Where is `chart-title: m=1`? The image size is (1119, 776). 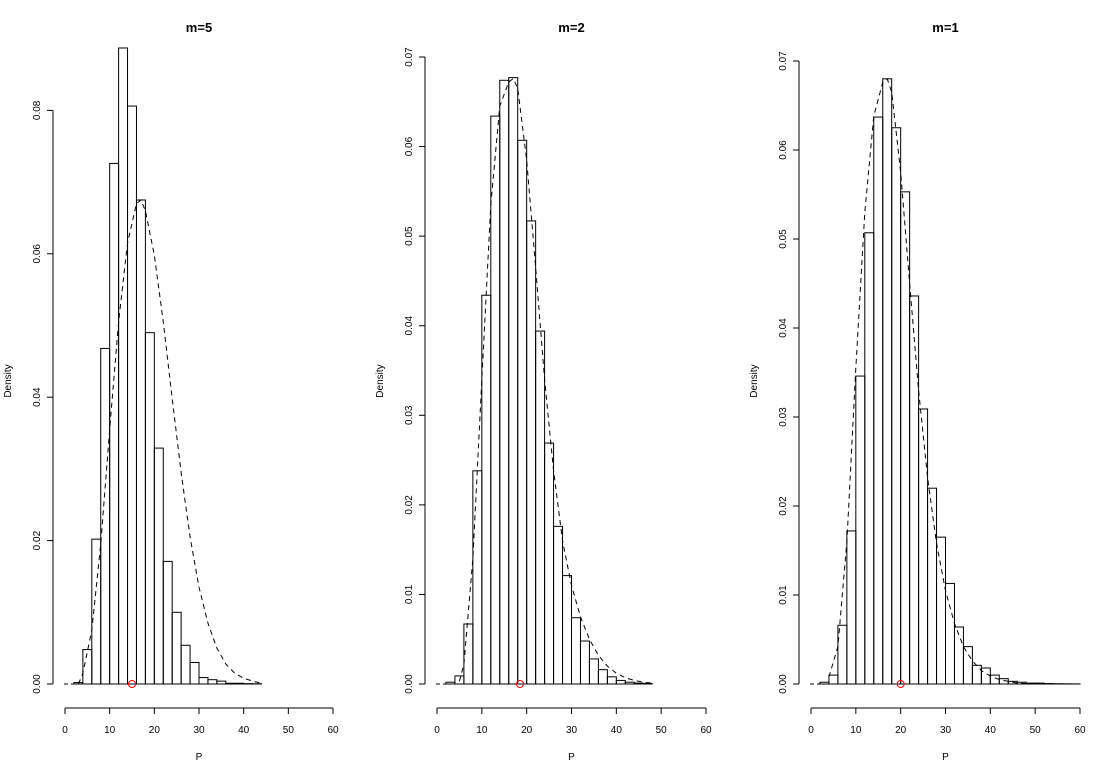 chart-title: m=1 is located at coordinates (945, 27).